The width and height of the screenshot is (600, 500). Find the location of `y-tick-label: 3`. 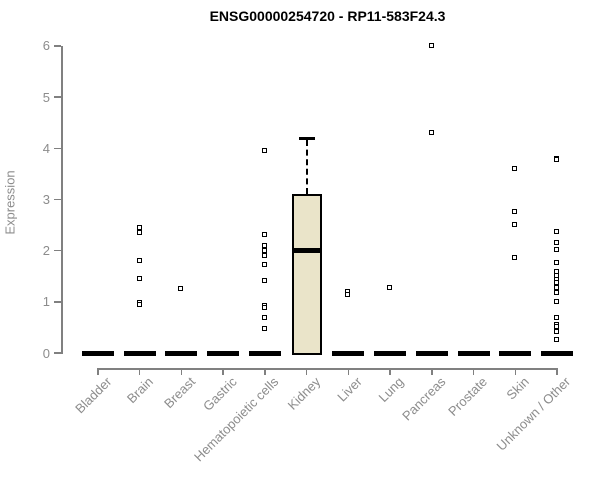

y-tick-label: 3 is located at coordinates (46, 199).